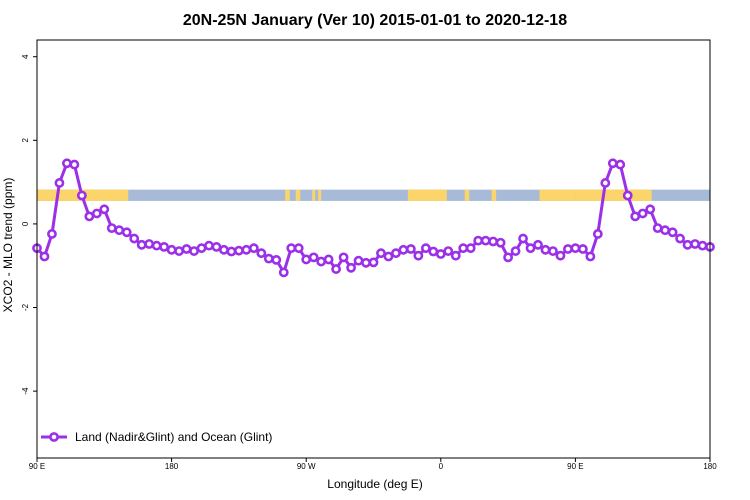 This screenshot has height=500, width=750. Describe the element at coordinates (25, 56) in the screenshot. I see `y-tick-label: 4` at that location.